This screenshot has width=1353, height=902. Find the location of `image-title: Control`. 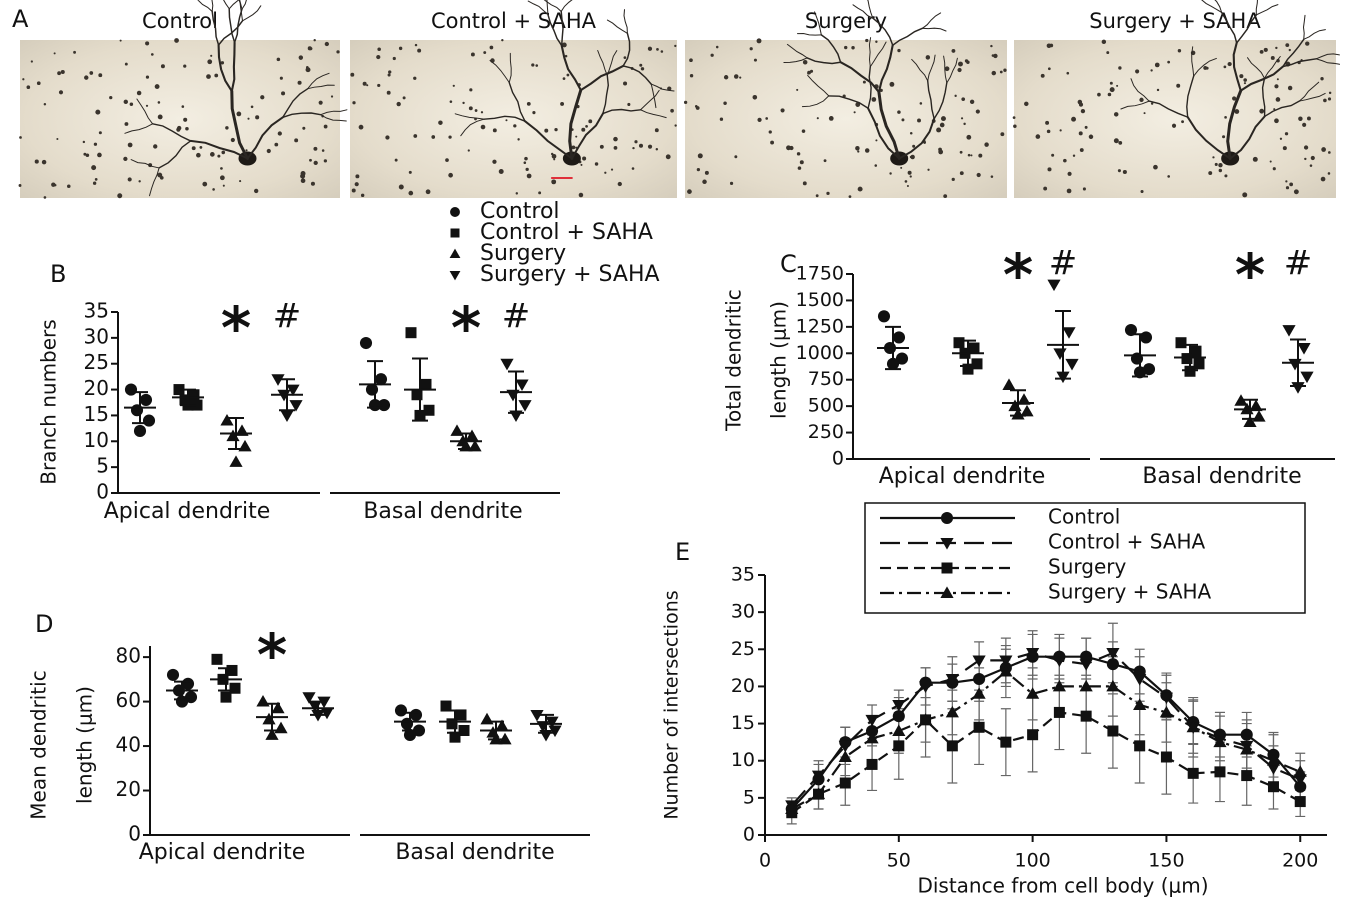

image-title: Control is located at coordinates (180, 21).